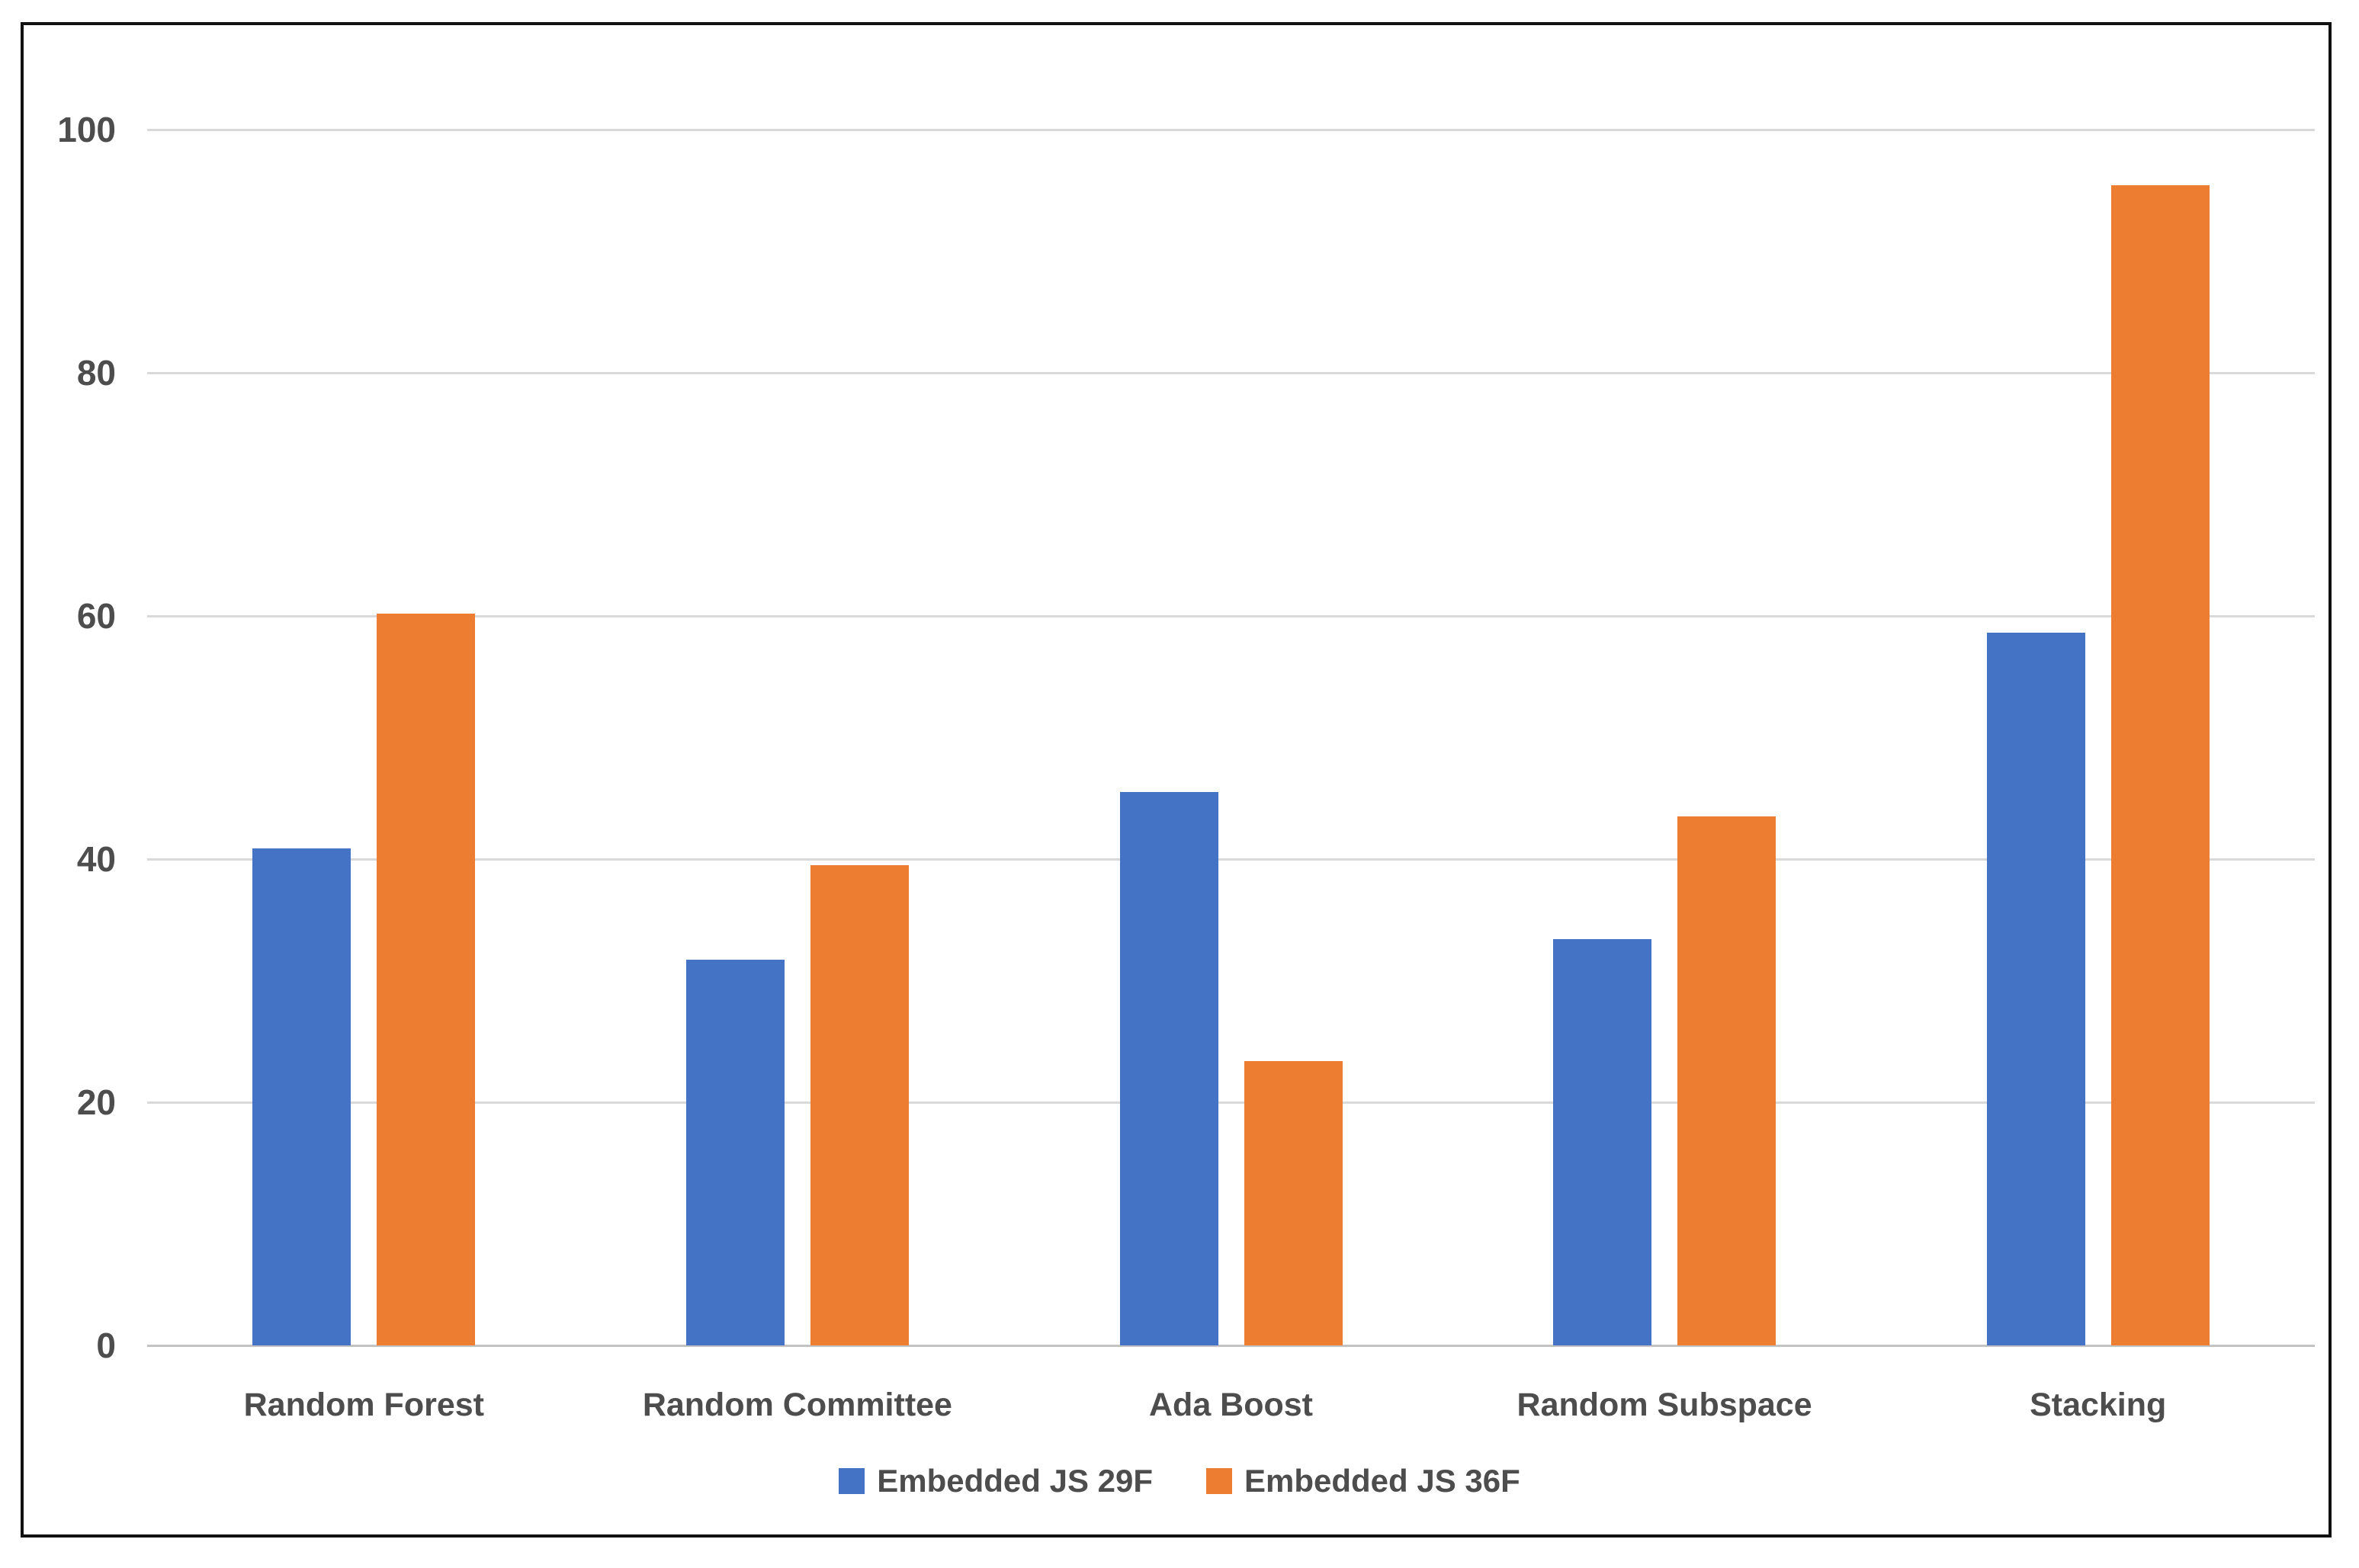 This screenshot has width=2359, height=1568. Describe the element at coordinates (735, 1152) in the screenshot. I see `bar-series1-random-committee` at that location.